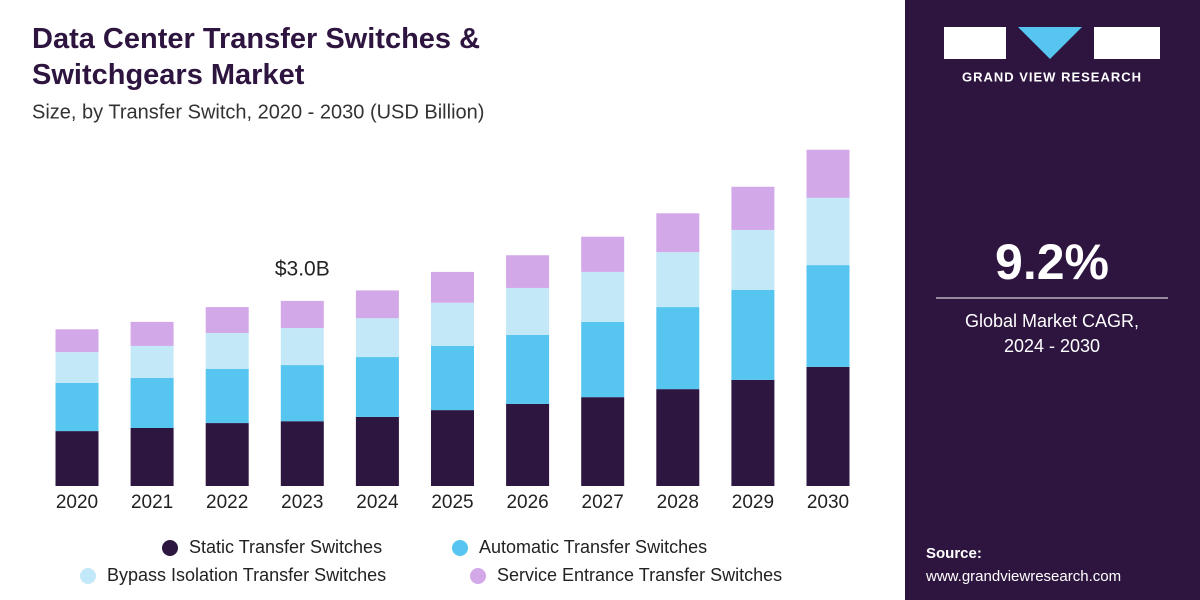 The image size is (1200, 600). I want to click on x-tick-label: 2027, so click(603, 502).